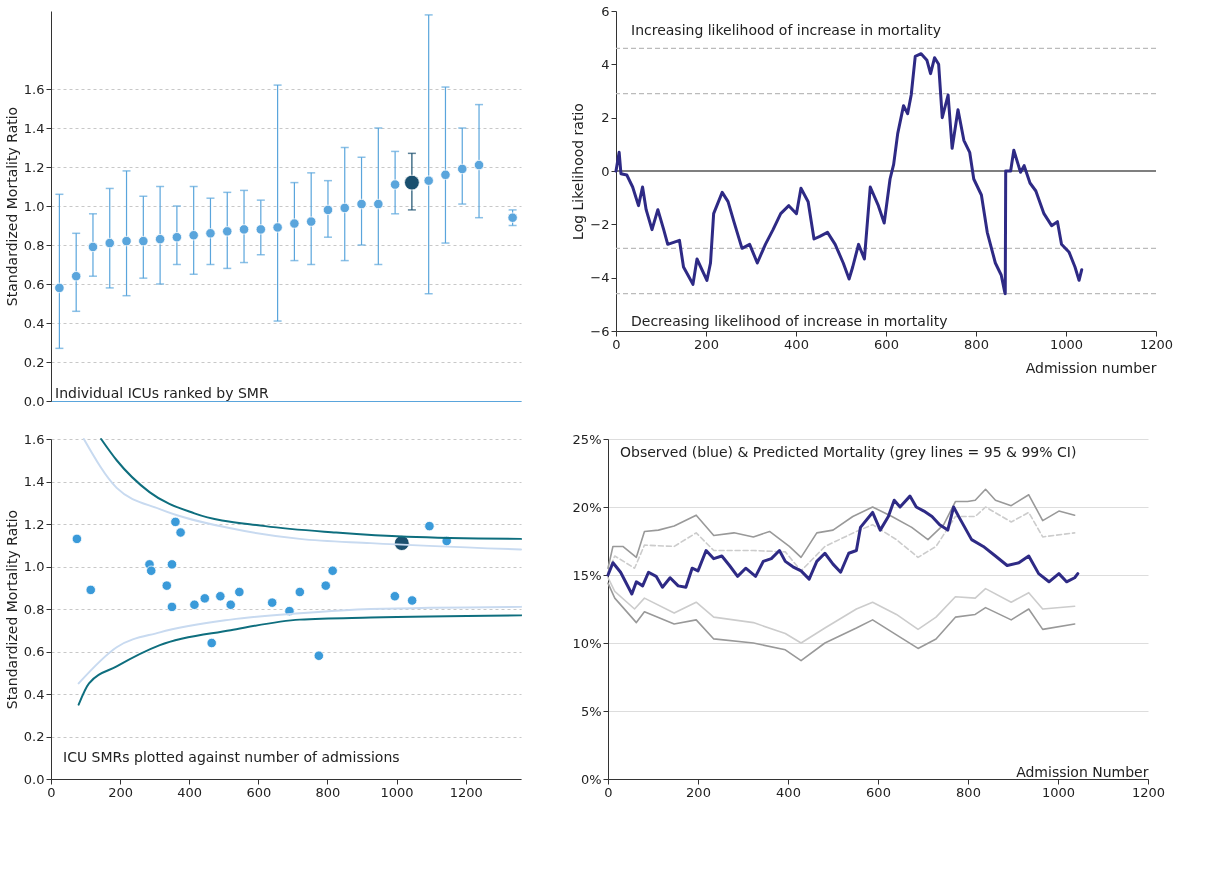 The image size is (1212, 896). What do you see at coordinates (591, 711) in the screenshot?
I see `y-tick-label: 5%` at bounding box center [591, 711].